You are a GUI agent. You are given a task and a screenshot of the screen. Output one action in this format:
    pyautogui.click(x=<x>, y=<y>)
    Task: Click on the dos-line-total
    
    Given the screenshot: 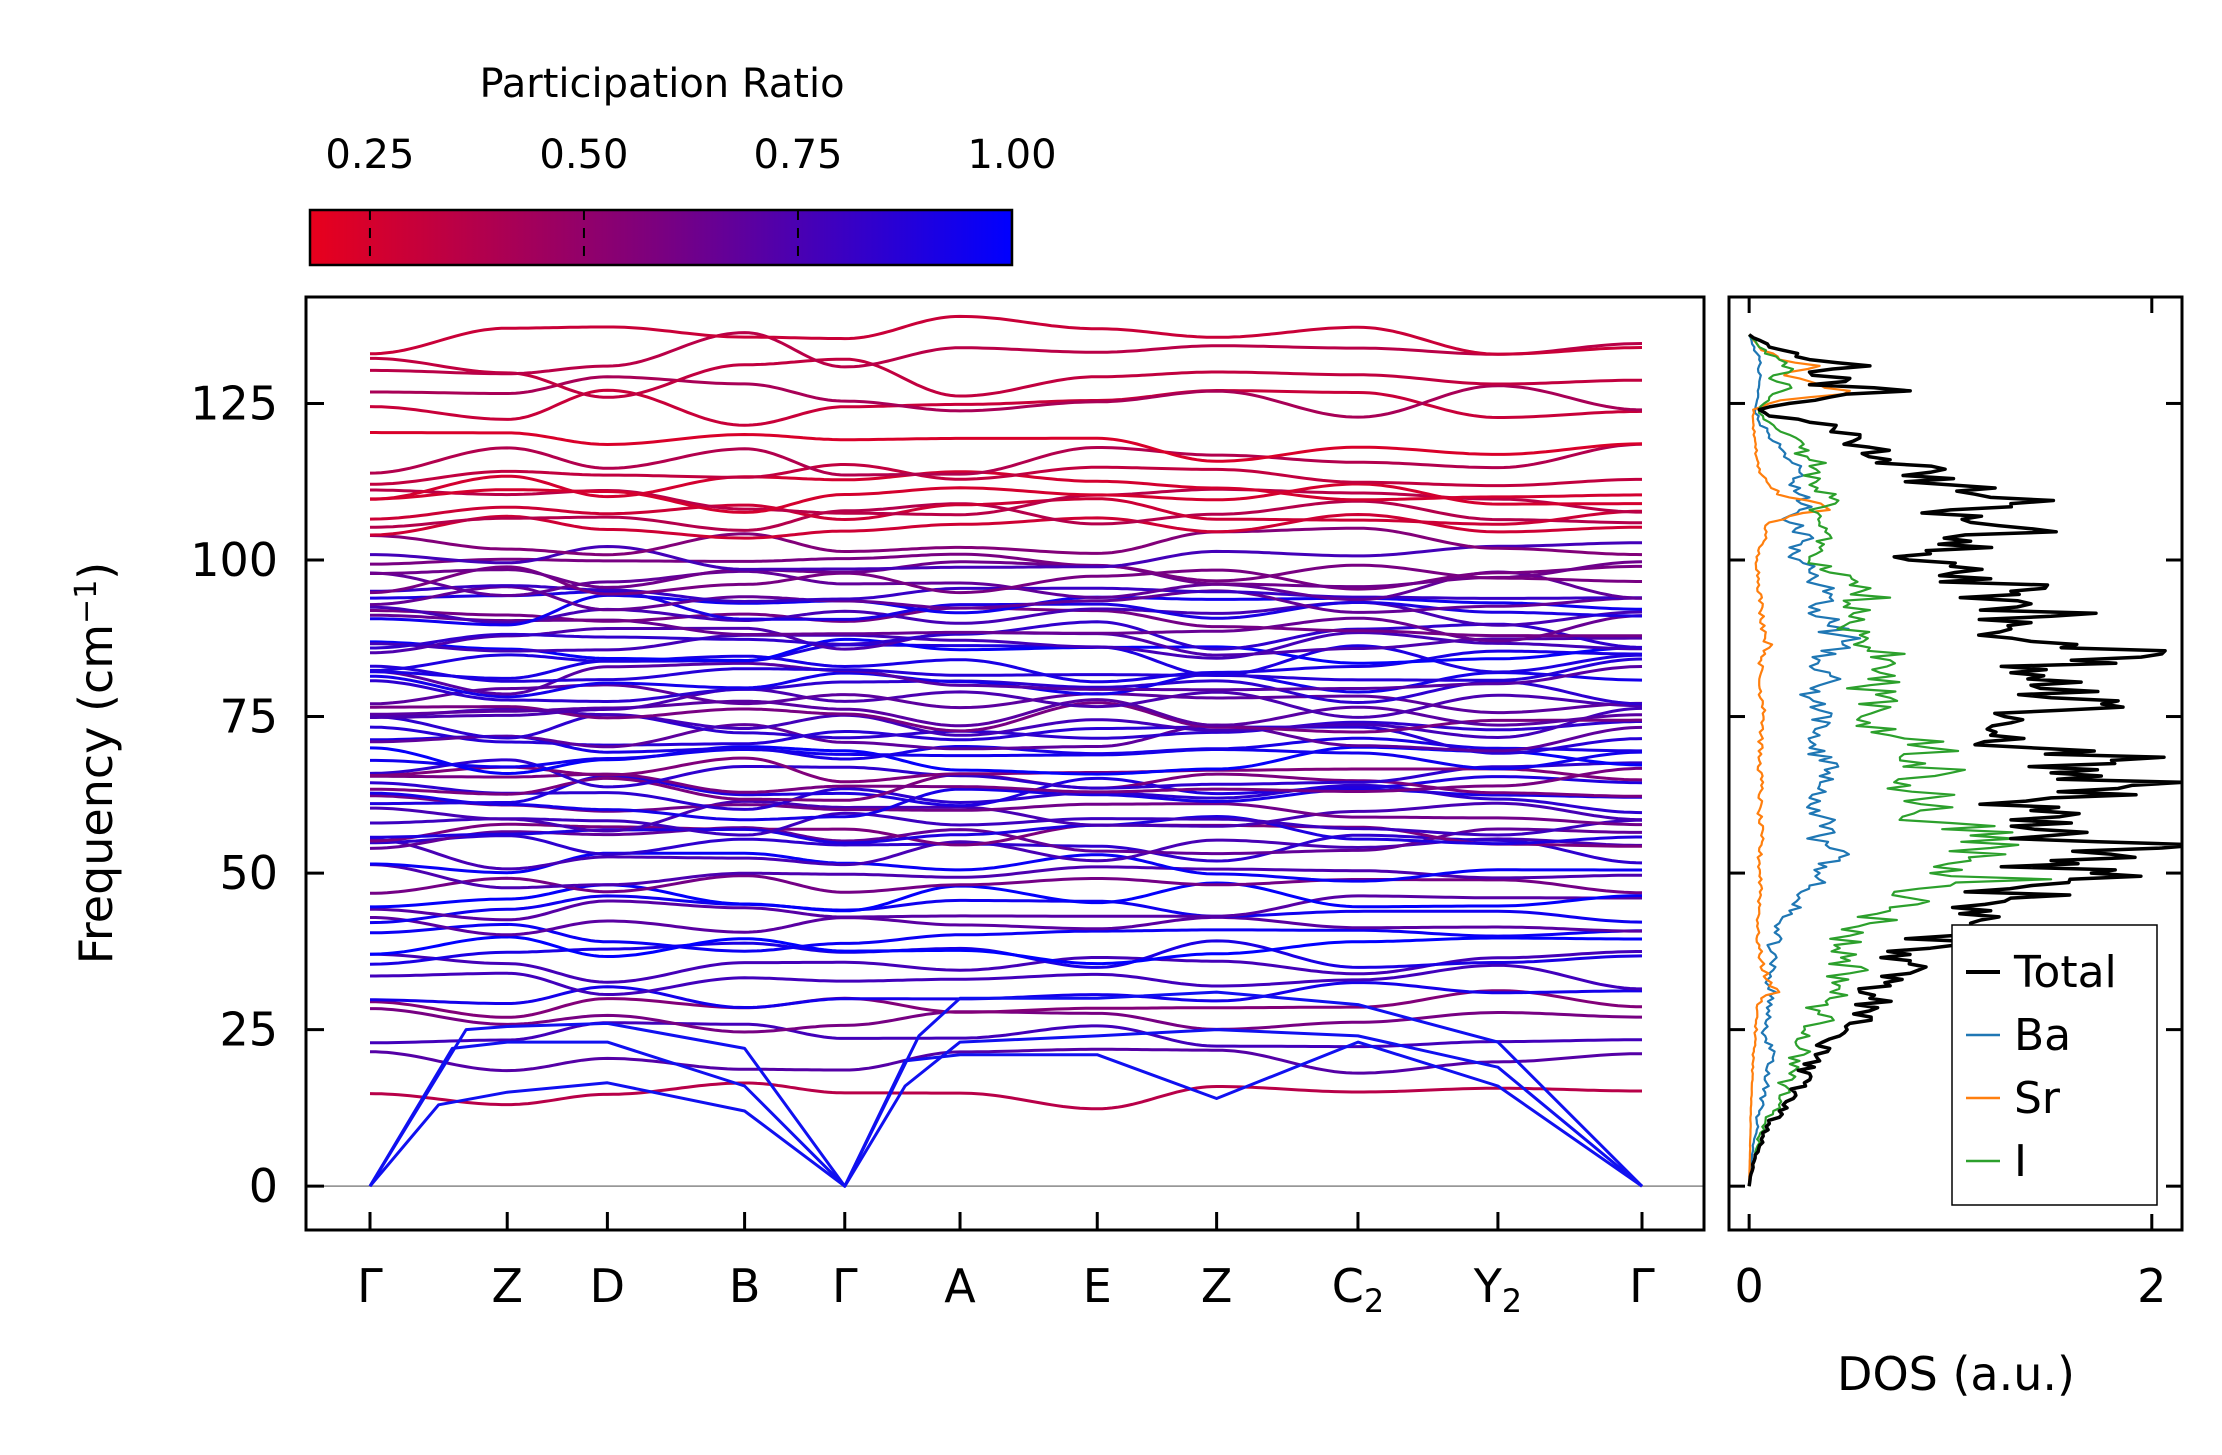 What is the action you would take?
    pyautogui.click(x=1964, y=760)
    